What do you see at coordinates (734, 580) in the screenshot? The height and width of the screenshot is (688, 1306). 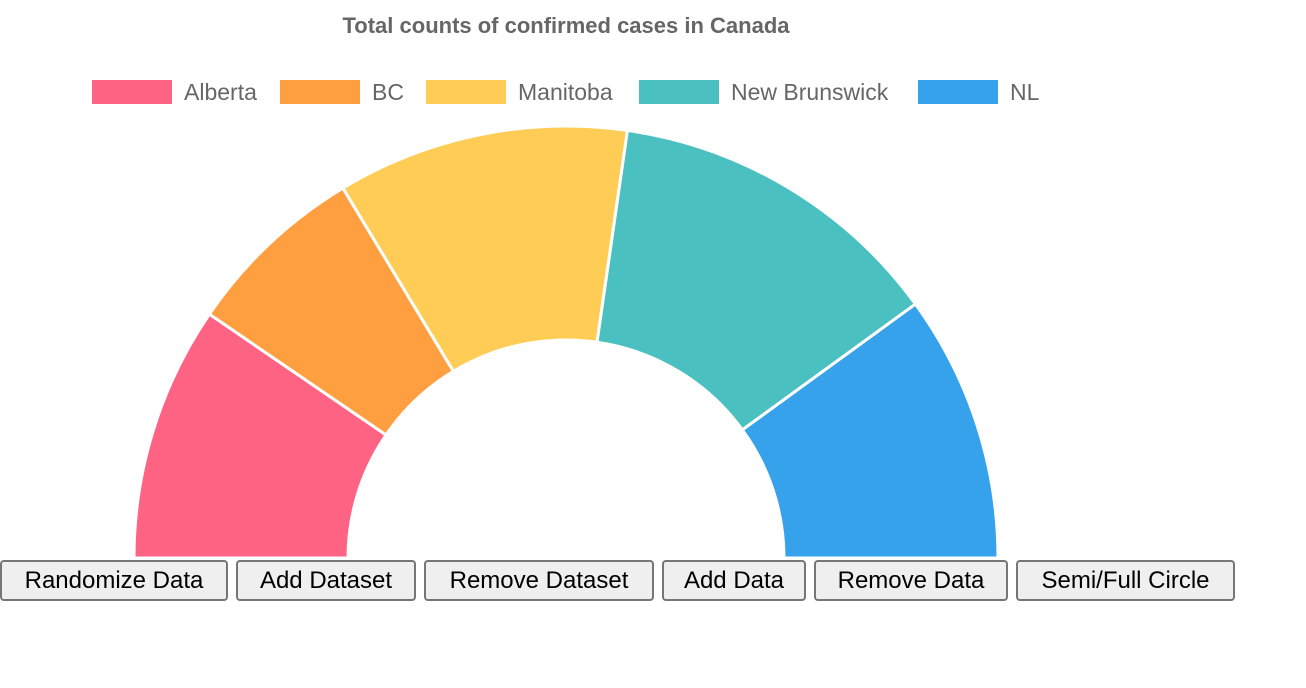 I see `add-data-button: Add Data` at bounding box center [734, 580].